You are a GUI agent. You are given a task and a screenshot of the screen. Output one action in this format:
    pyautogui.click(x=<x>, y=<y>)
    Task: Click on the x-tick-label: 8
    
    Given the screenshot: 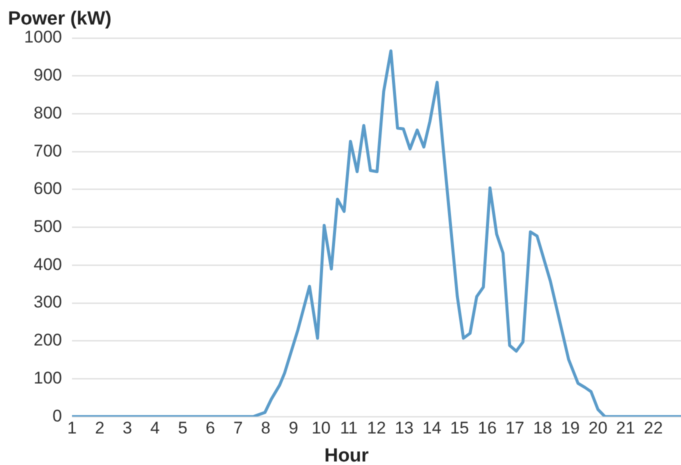 What is the action you would take?
    pyautogui.click(x=266, y=428)
    